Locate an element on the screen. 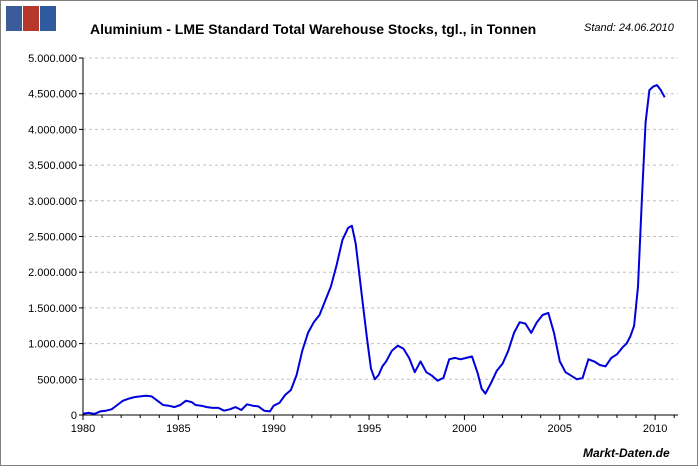  chart-logo-icon is located at coordinates (31, 18).